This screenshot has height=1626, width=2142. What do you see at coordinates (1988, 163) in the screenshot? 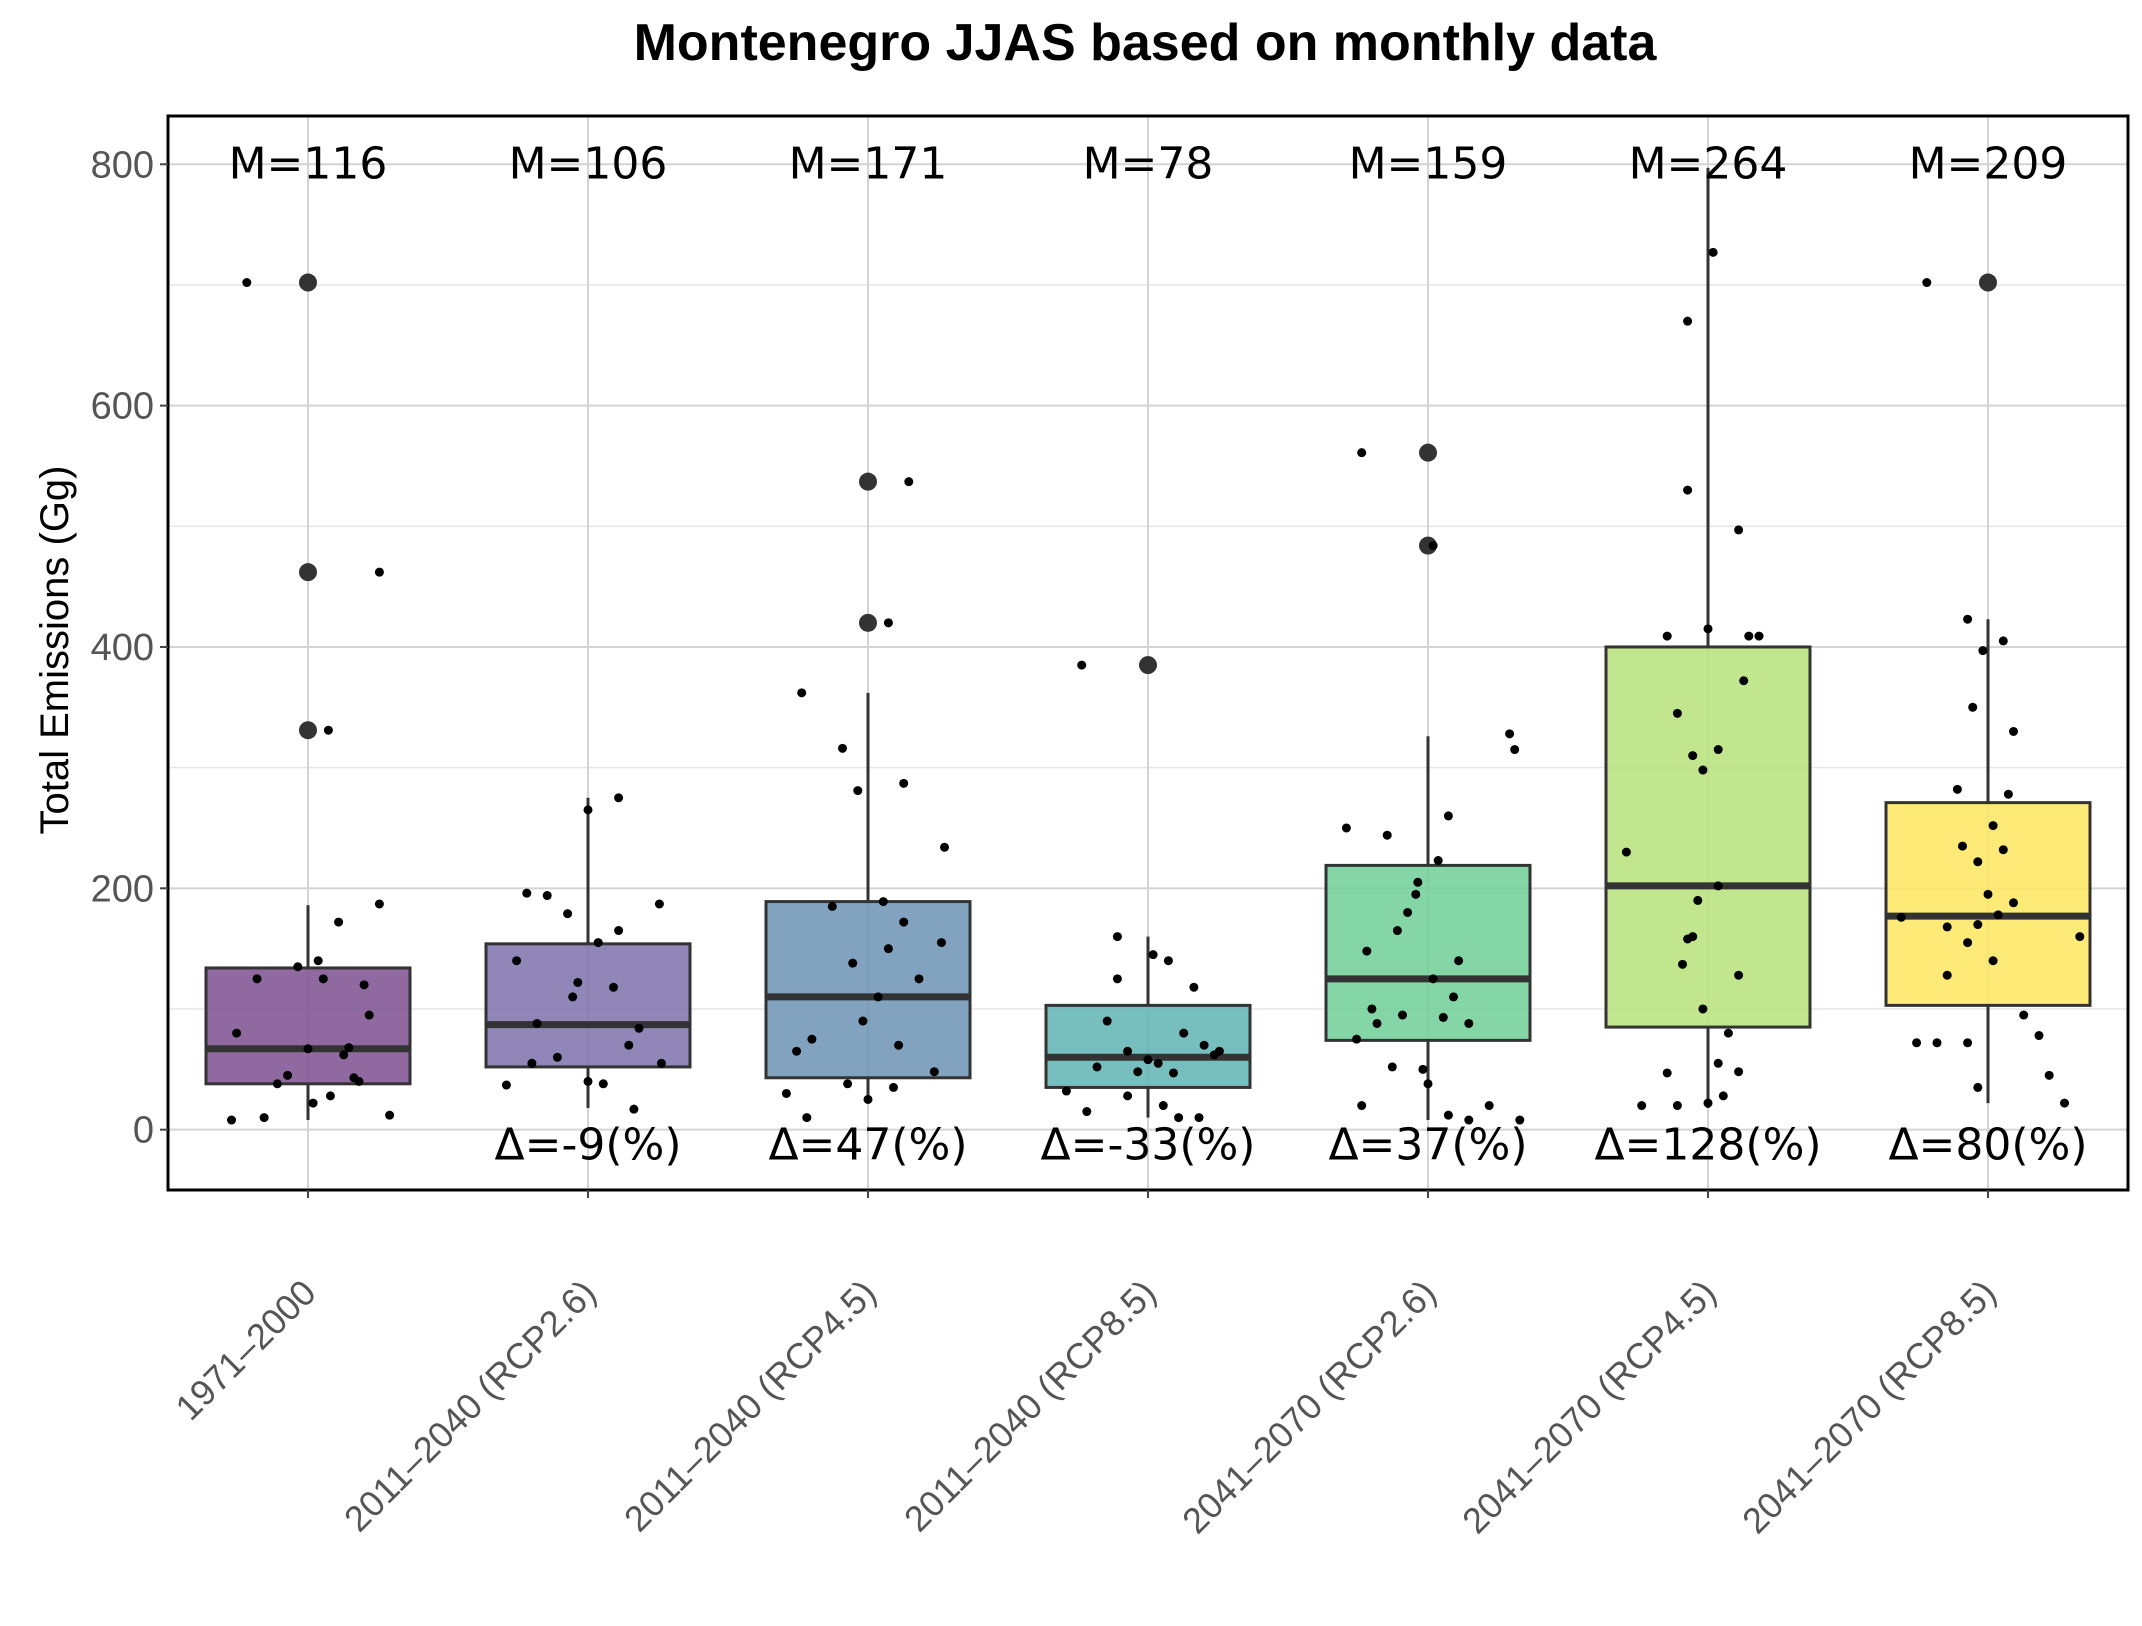
I see `mean-label: M=209` at bounding box center [1988, 163].